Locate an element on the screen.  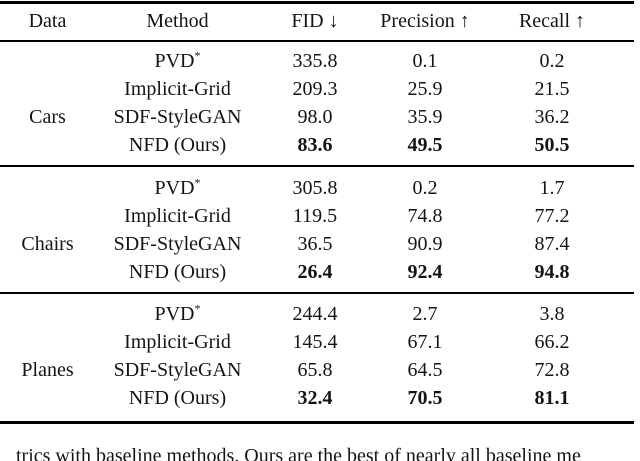
group-label-cars: Cars is located at coordinates (47, 116).